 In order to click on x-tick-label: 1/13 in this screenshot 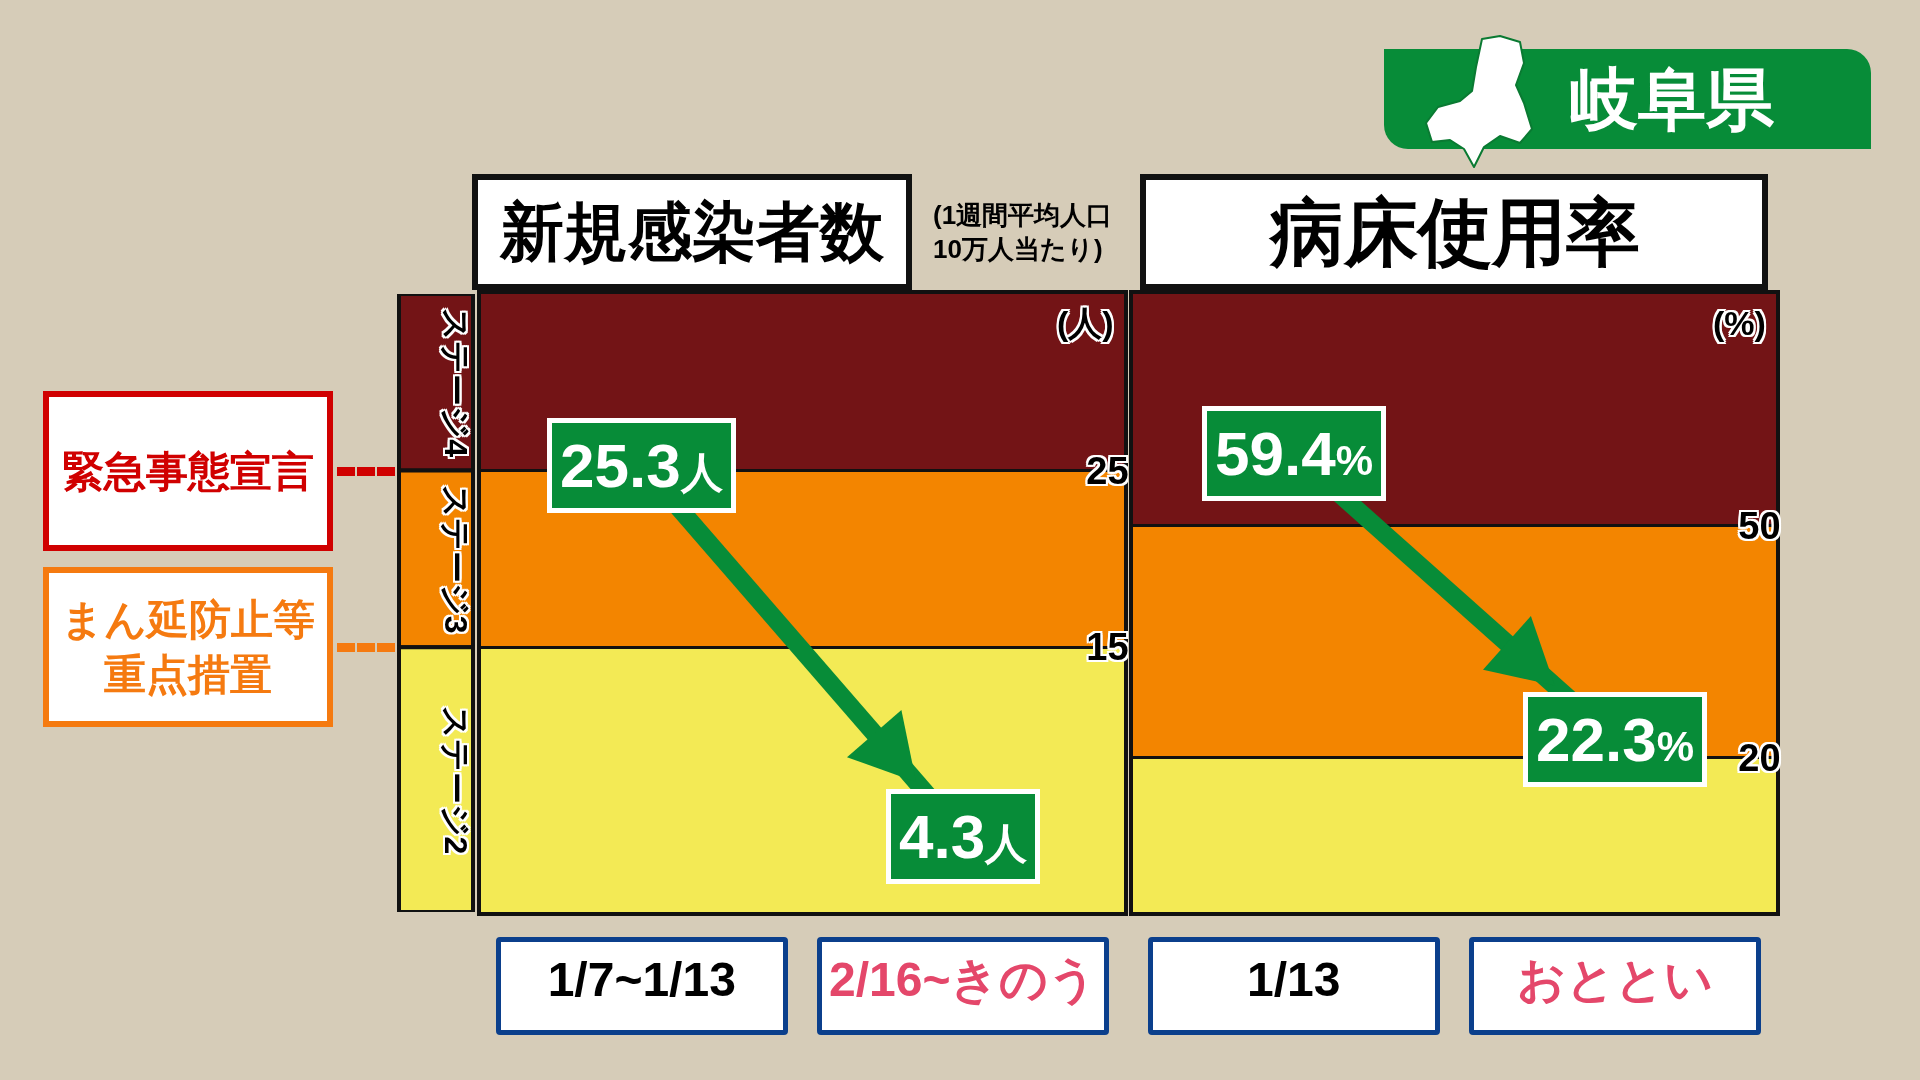, I will do `click(1294, 979)`.